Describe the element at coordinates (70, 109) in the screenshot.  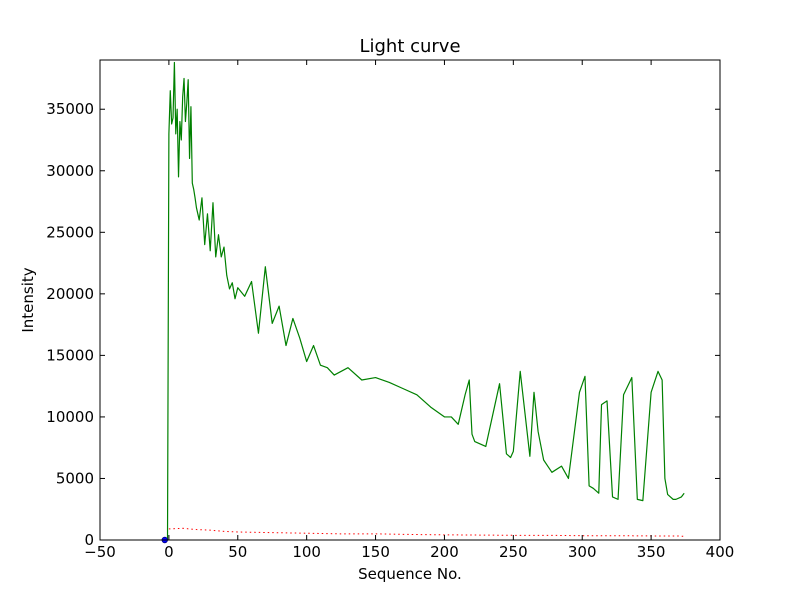
I see `y-tick-label: 35000` at that location.